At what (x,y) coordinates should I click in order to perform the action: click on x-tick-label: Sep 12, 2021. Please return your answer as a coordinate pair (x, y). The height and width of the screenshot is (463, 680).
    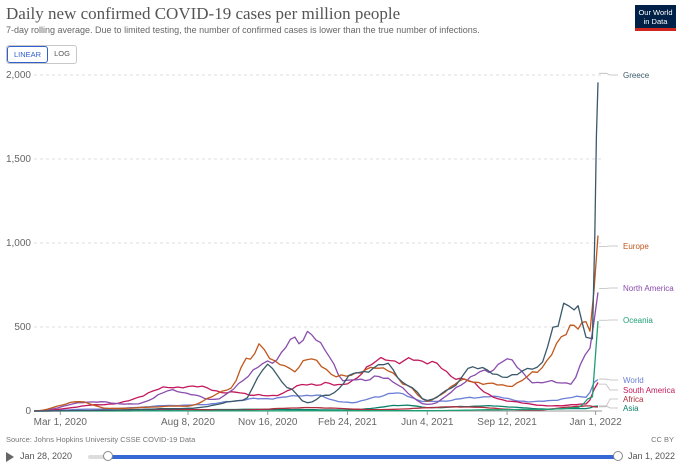
    Looking at the image, I should click on (507, 422).